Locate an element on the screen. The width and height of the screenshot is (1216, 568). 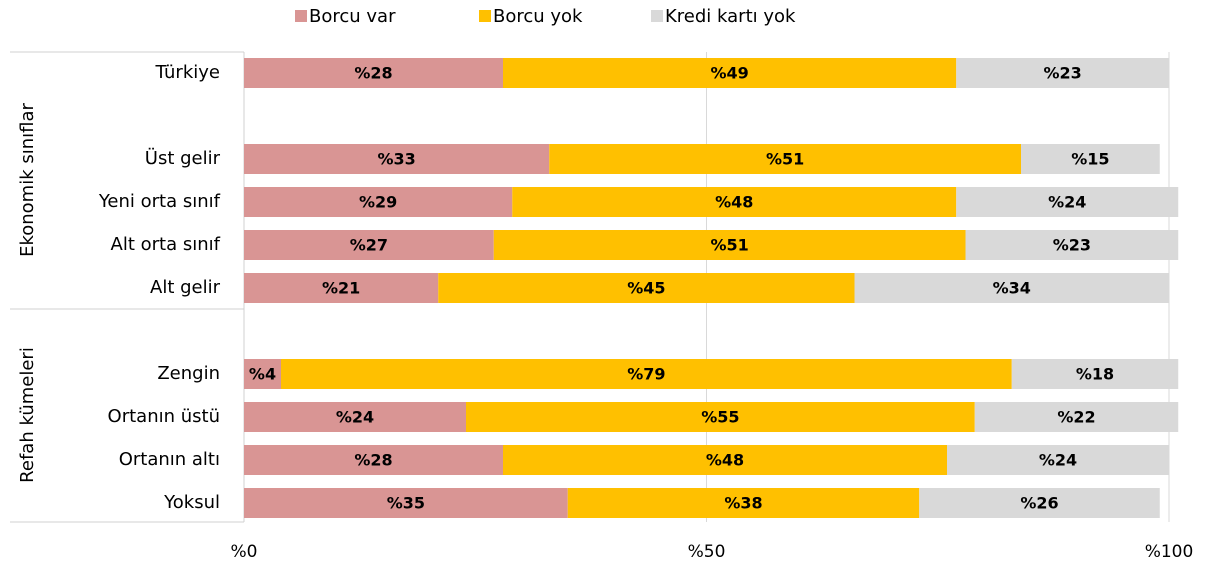
data-label: %26 is located at coordinates (1039, 503).